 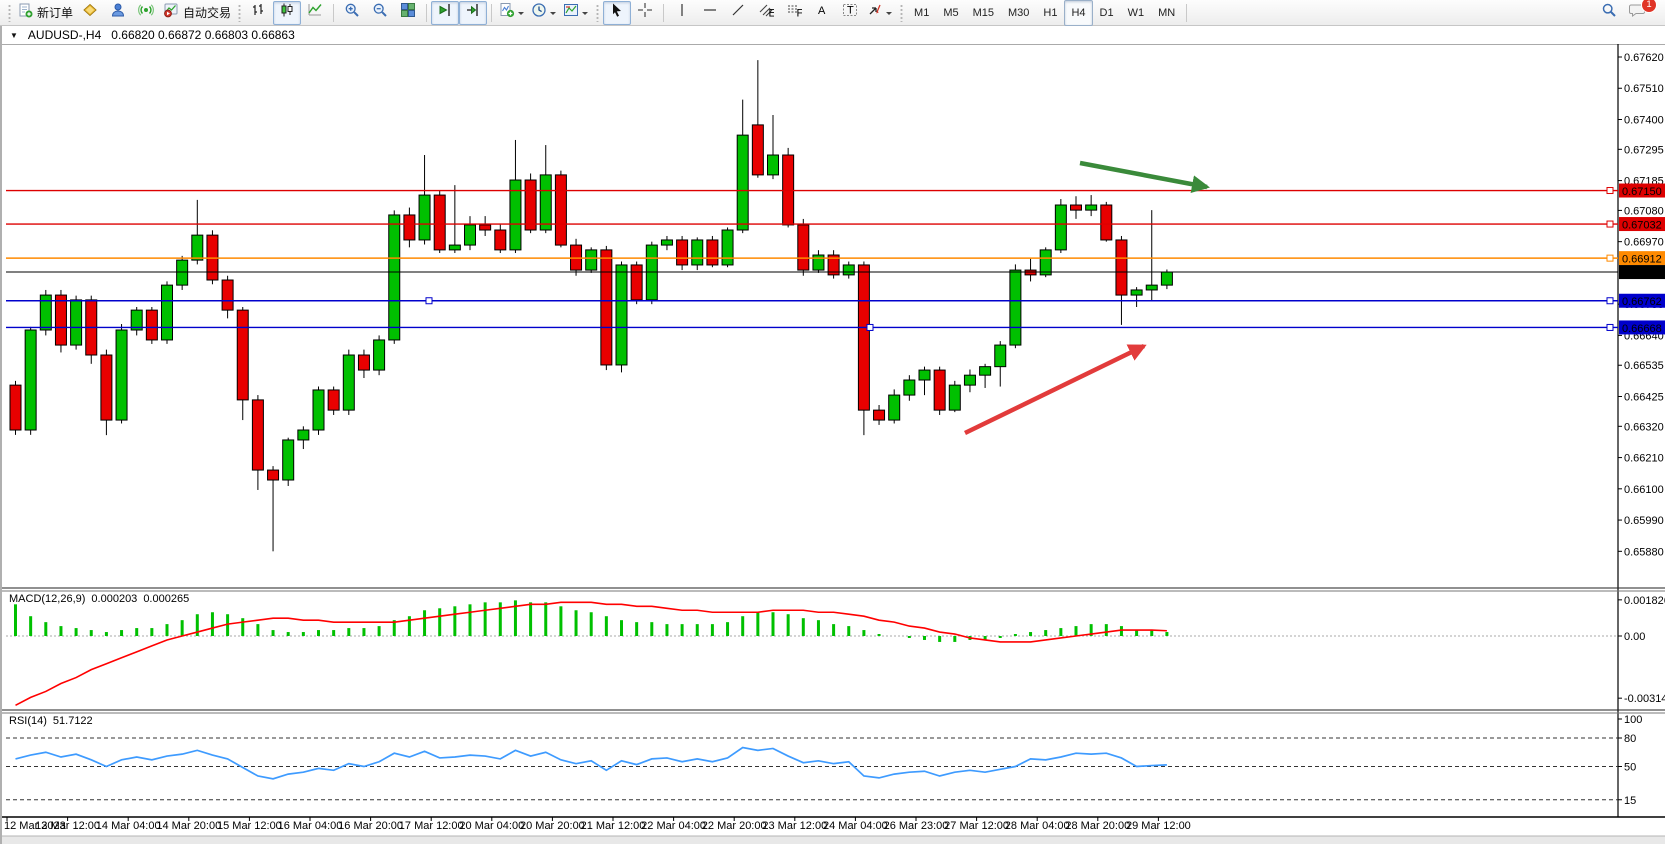 I want to click on timeframe-button-h4: H4, so click(x=1078, y=13).